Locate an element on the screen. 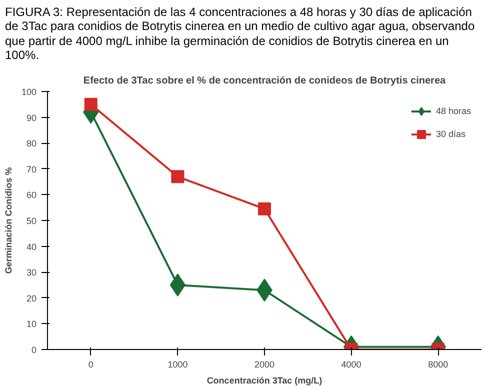 The image size is (486, 389). x-tick-label: 0 is located at coordinates (91, 364).